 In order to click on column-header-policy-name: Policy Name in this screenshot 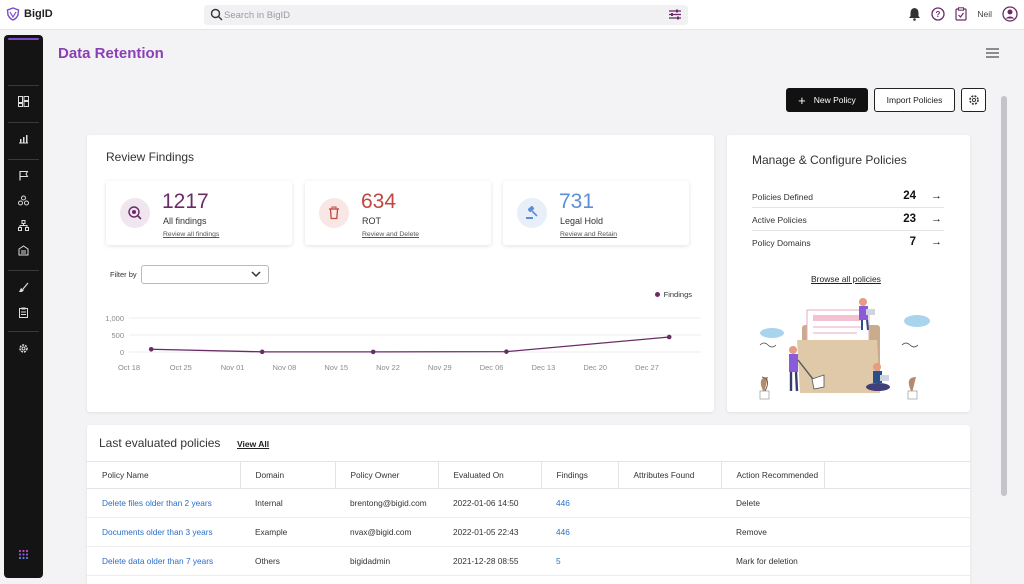, I will do `click(164, 475)`.